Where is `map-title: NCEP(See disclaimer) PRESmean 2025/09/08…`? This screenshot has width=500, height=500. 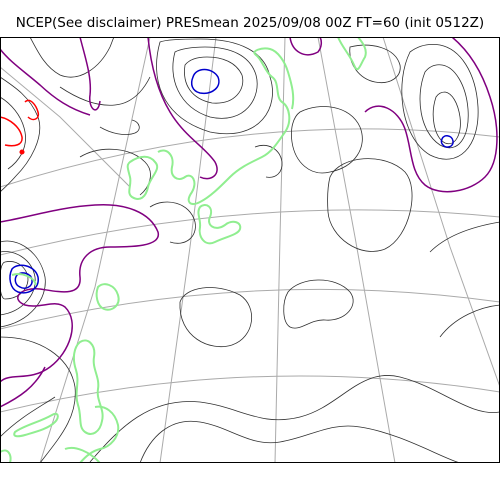
map-title: NCEP(See disclaimer) PRESmean 2025/09/08… is located at coordinates (250, 23).